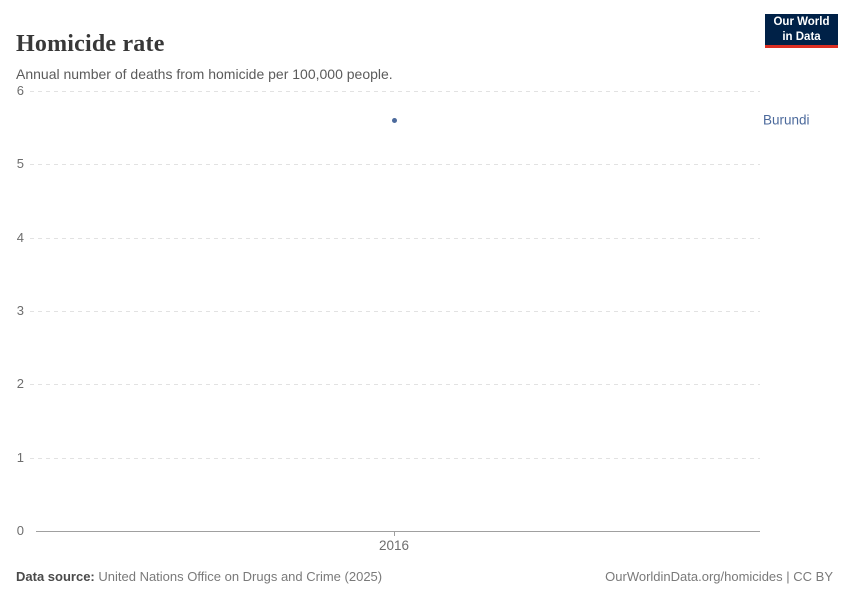  I want to click on owid-logo: Our World in Data, so click(801, 31).